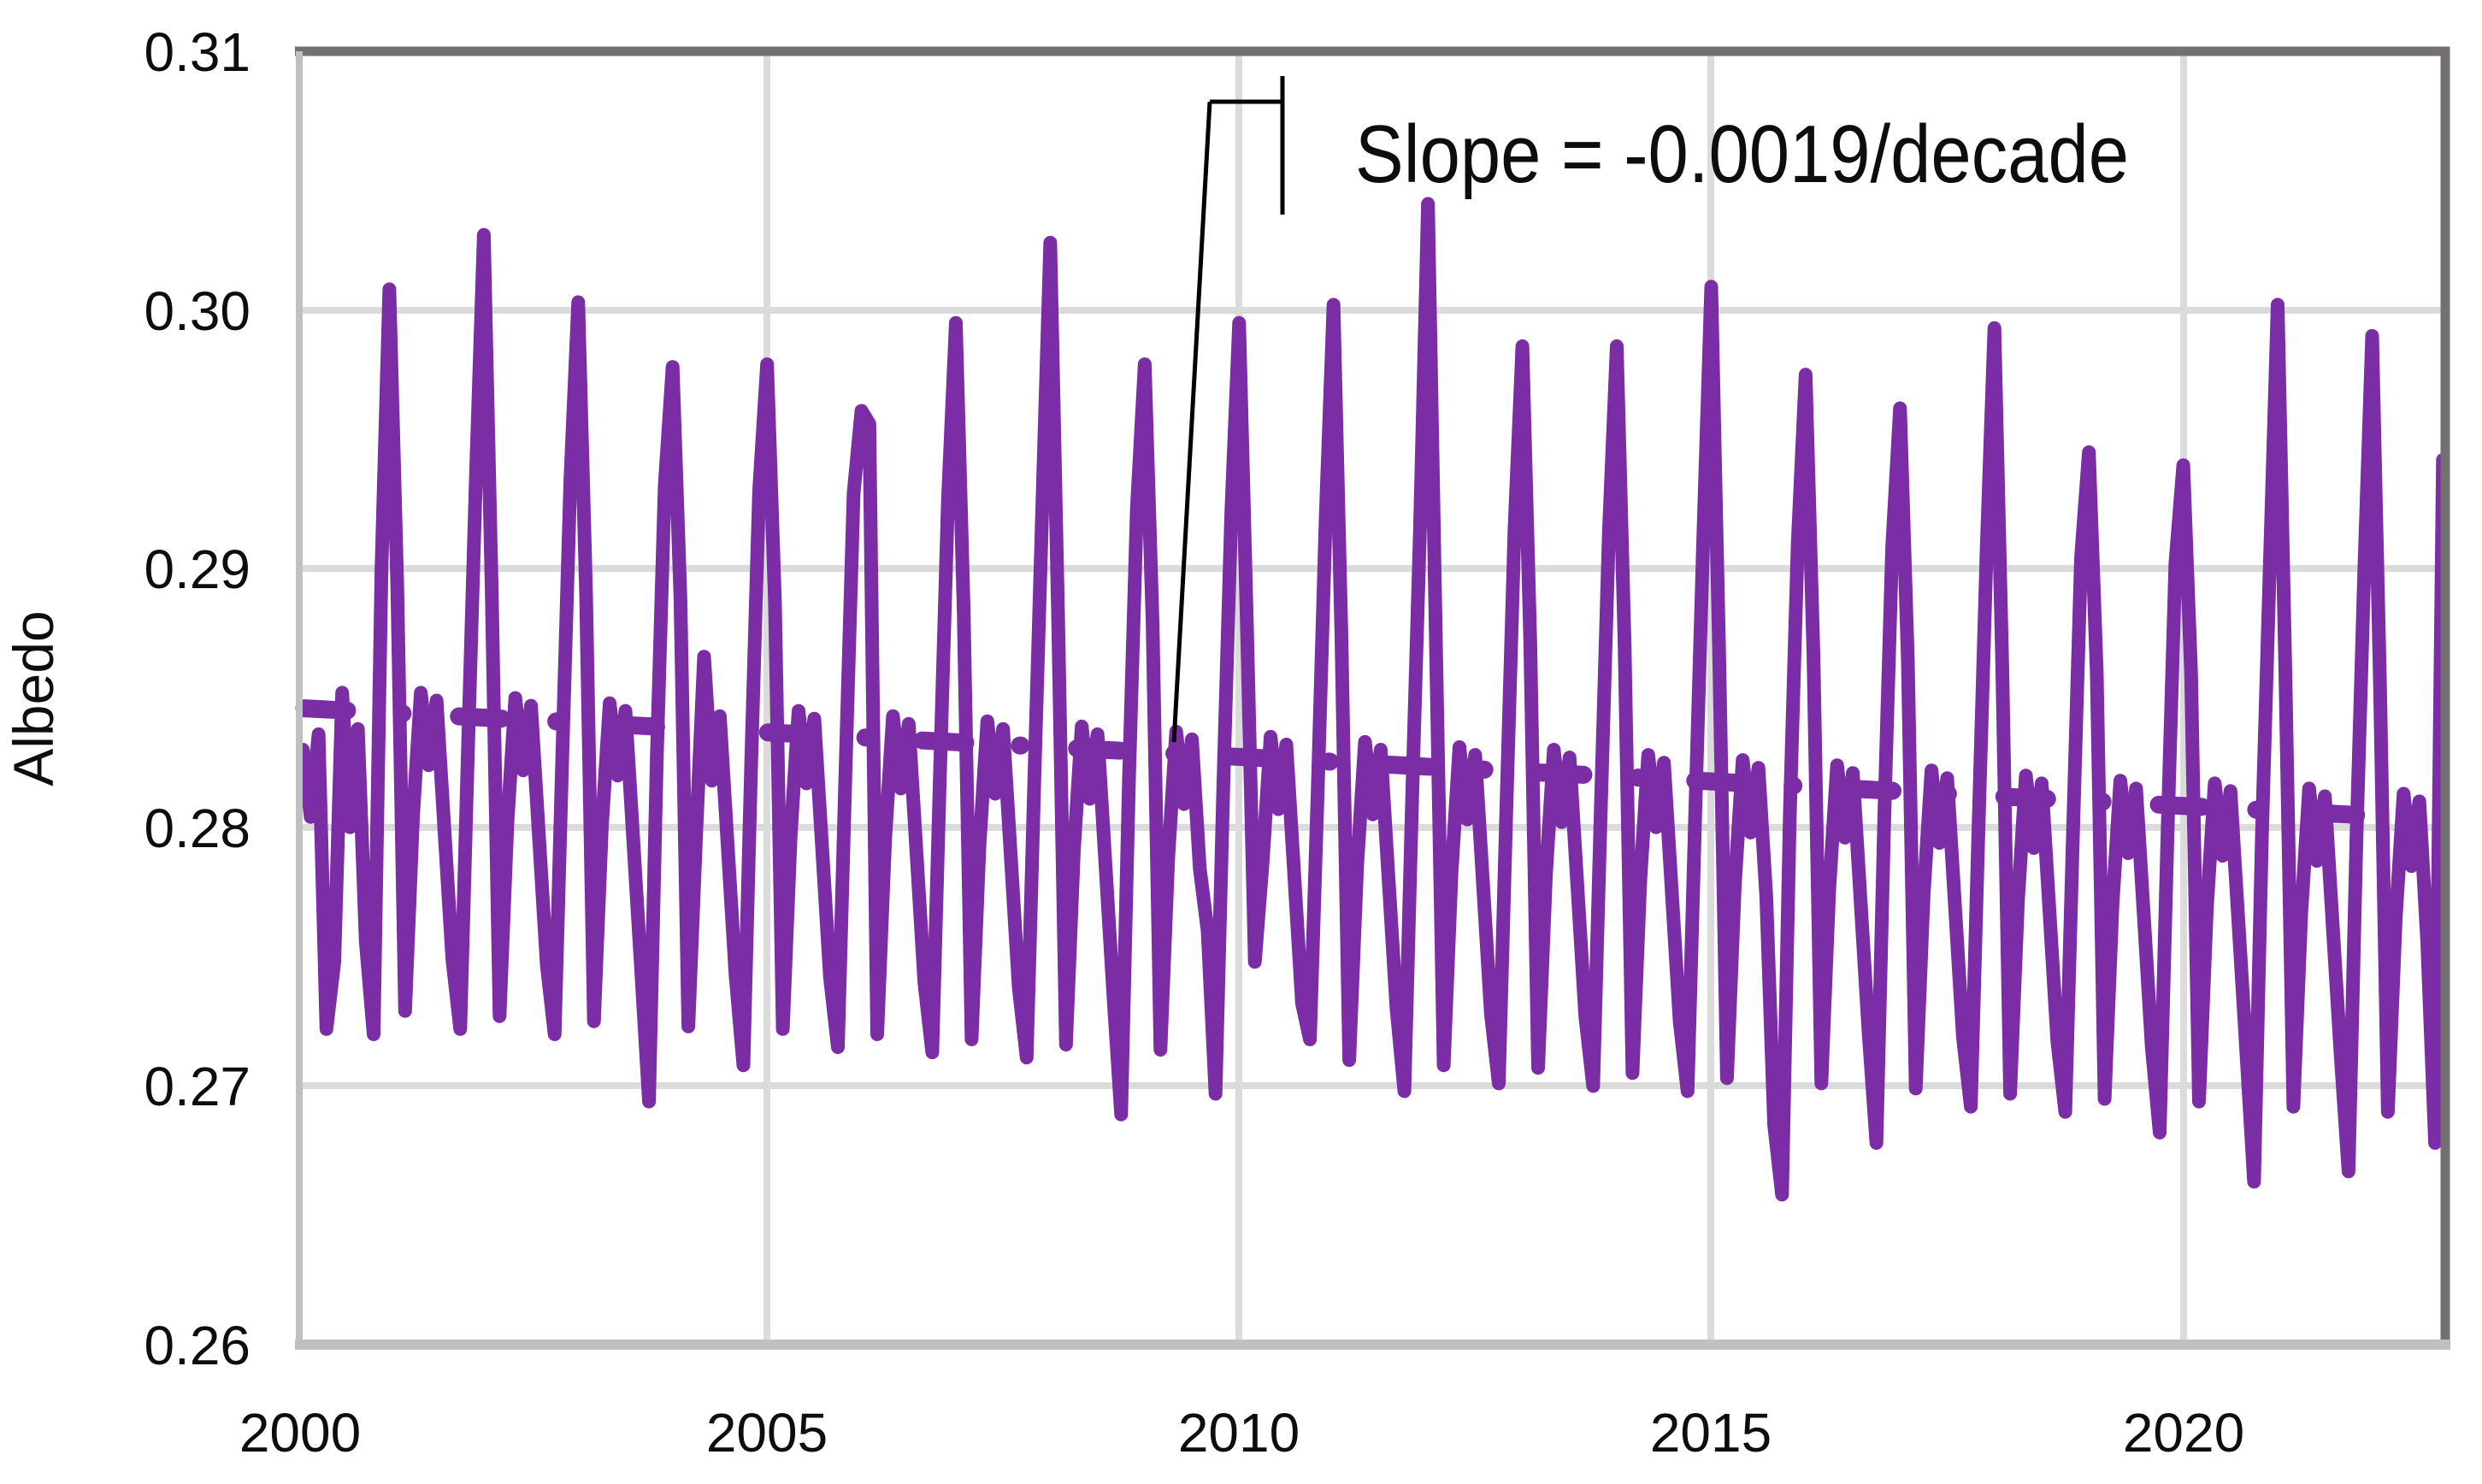  I want to click on trend-line, so click(1374, 764).